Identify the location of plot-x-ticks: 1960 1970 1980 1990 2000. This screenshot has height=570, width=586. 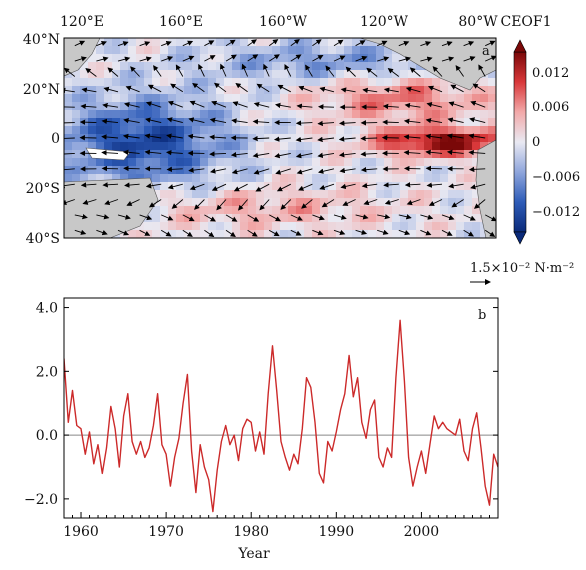
(281, 526).